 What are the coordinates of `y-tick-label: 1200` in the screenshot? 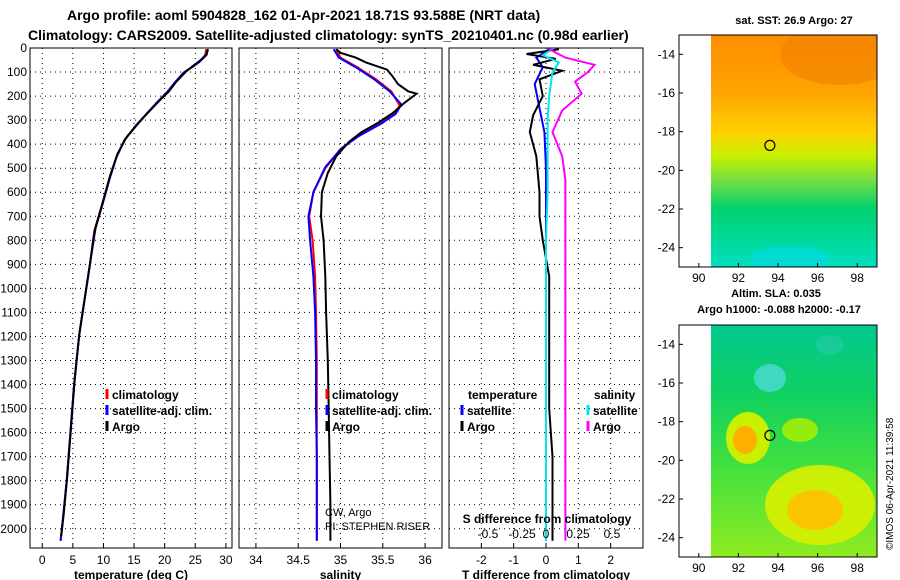 It's located at (13, 336).